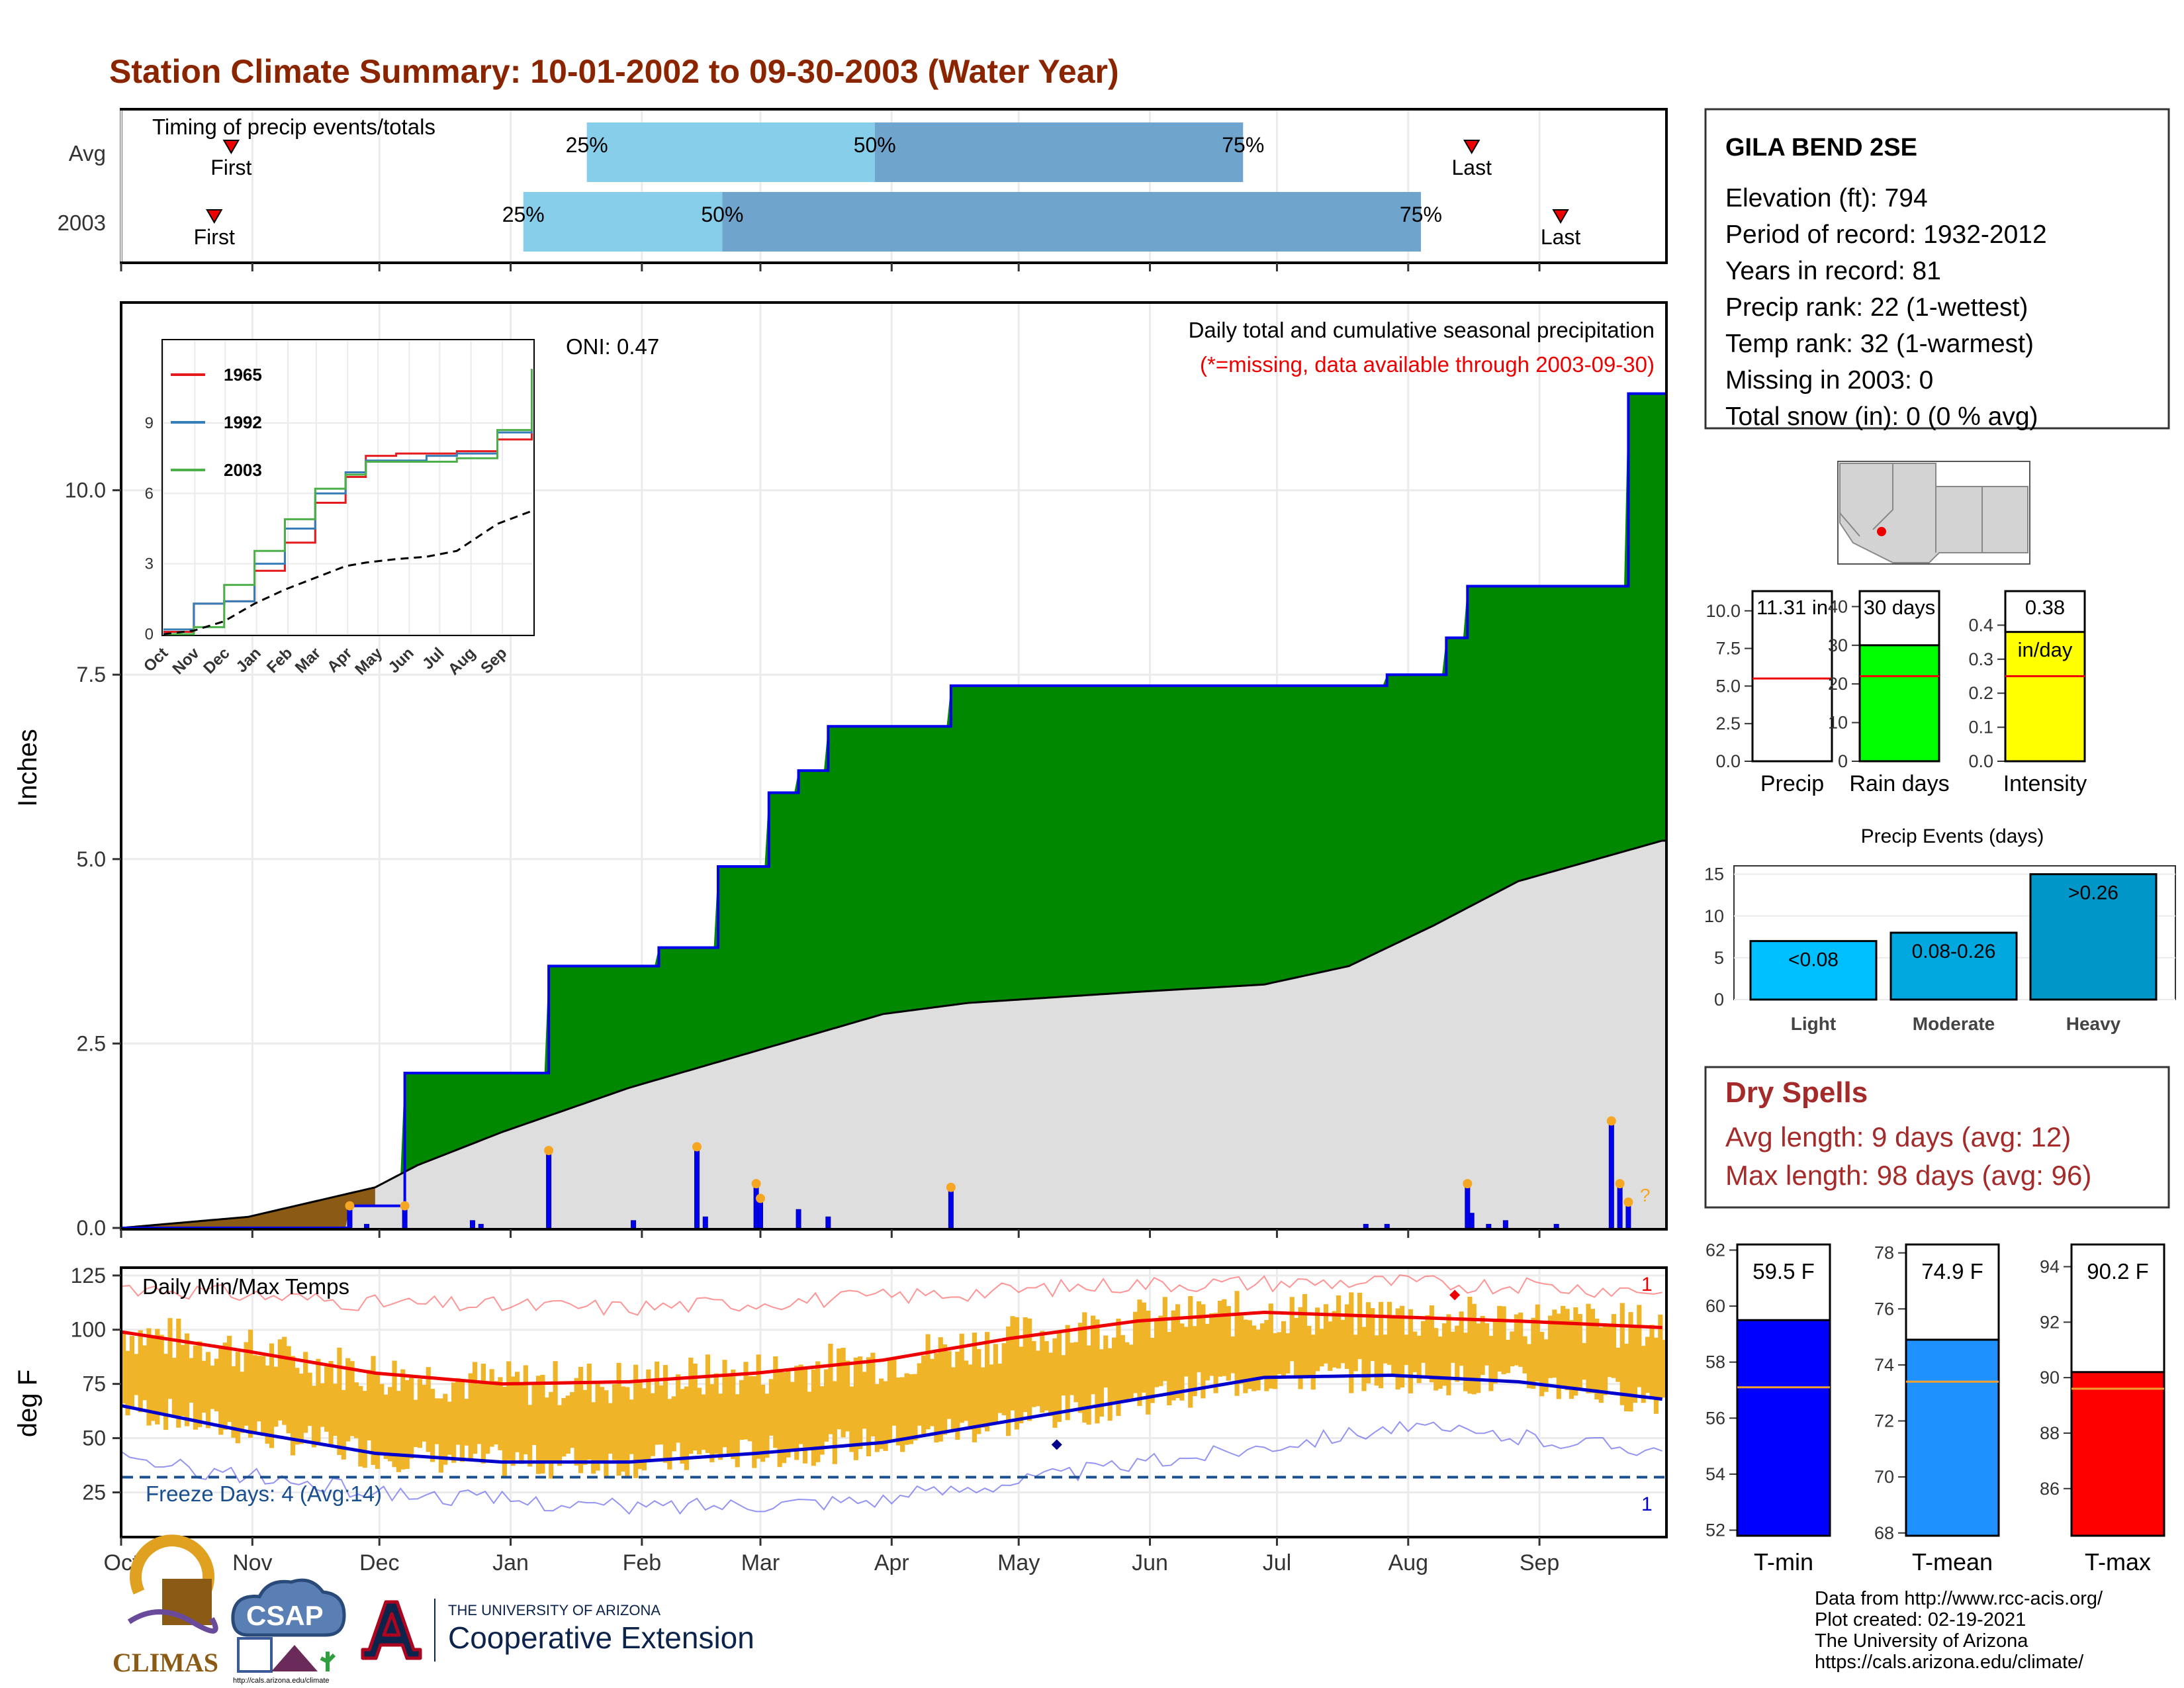 Image resolution: width=2184 pixels, height=1688 pixels. I want to click on temp-bar-ytick-label: 52, so click(1715, 1530).